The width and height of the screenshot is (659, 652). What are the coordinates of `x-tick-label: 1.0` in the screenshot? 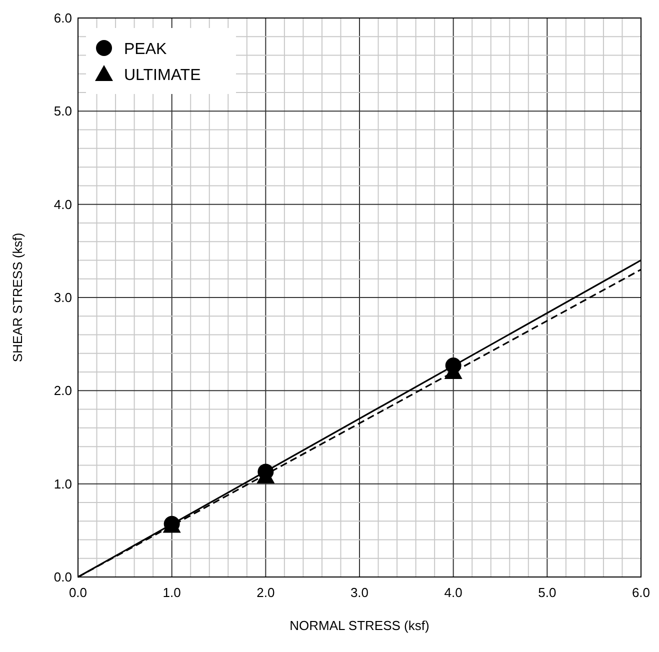 It's located at (171, 592).